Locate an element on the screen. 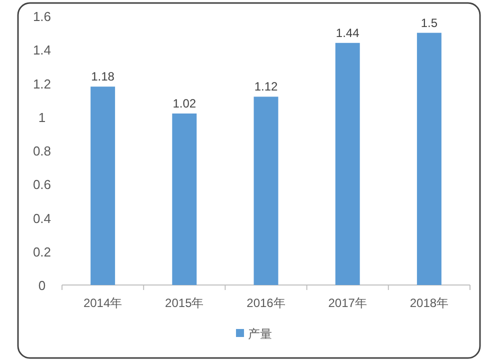 The image size is (500, 362). x-tick-label: 2016年 is located at coordinates (266, 303).